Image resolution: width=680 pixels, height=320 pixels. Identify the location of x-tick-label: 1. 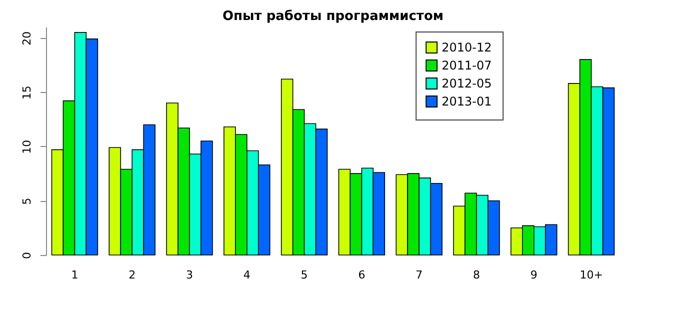
(74, 275).